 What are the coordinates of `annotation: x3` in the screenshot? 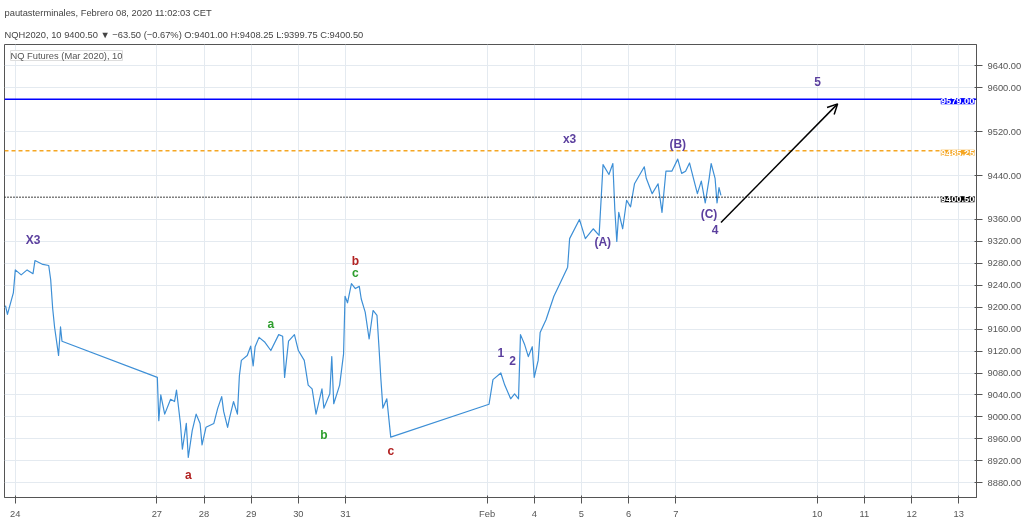 It's located at (569, 138).